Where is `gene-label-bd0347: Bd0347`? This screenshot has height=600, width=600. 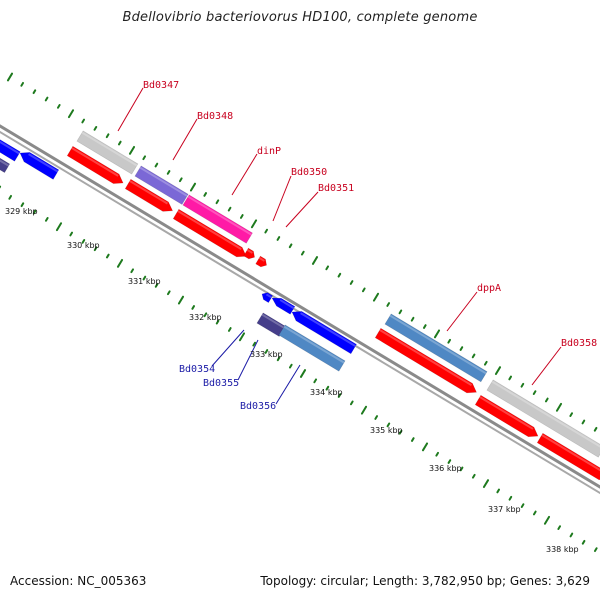 gene-label-bd0347: Bd0347 is located at coordinates (161, 85).